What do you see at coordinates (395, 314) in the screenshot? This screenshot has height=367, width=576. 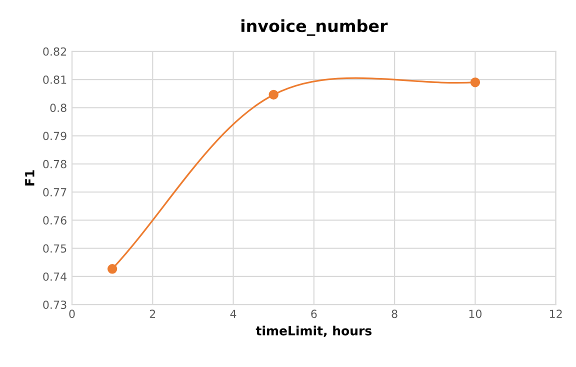 I see `x-tick-label: 8` at bounding box center [395, 314].